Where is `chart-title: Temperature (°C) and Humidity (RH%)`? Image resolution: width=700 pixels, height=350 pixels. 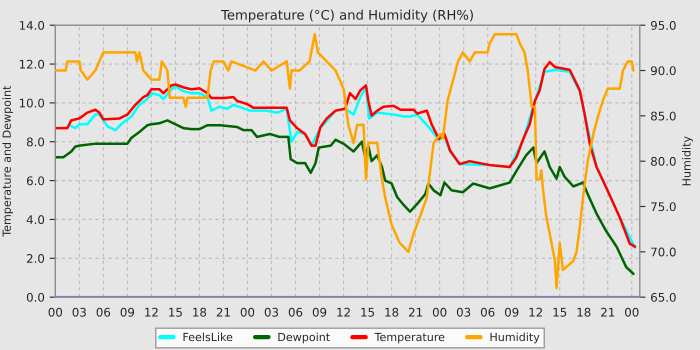 chart-title: Temperature (°C) and Humidity (RH%) is located at coordinates (347, 16).